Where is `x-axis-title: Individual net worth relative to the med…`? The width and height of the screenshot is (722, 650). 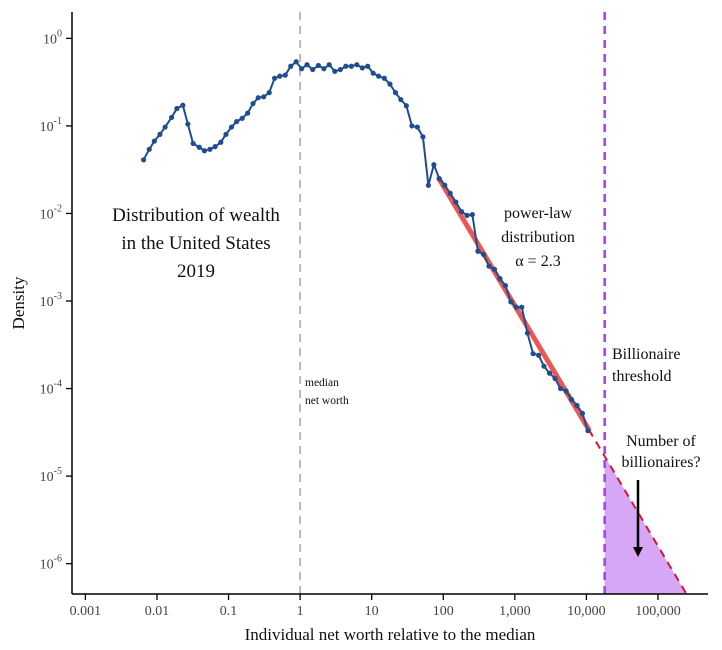 x-axis-title: Individual net worth relative to the med… is located at coordinates (390, 634).